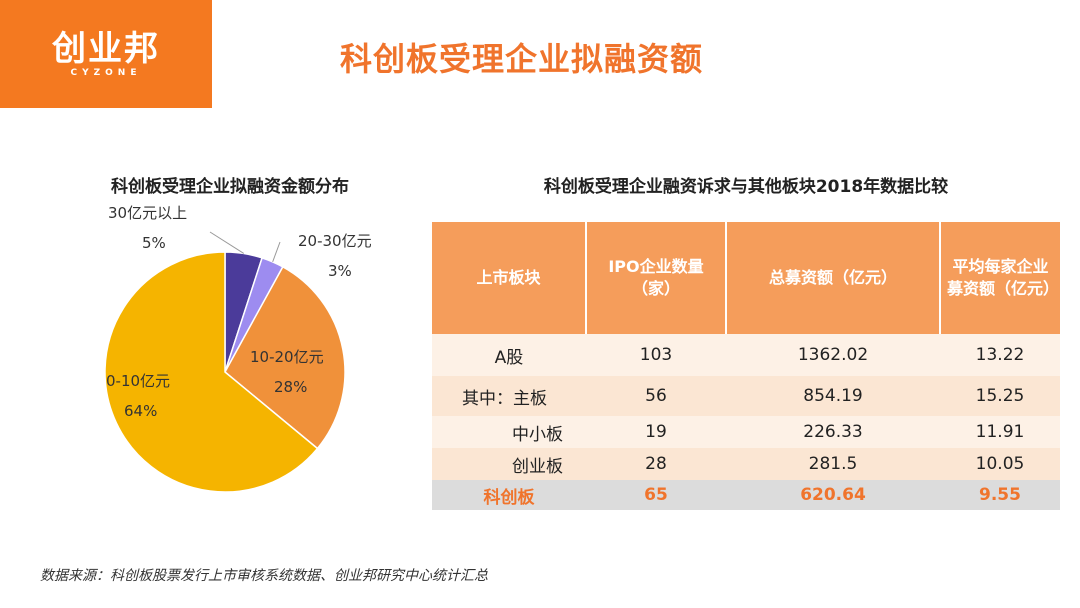  Describe the element at coordinates (1000, 355) in the screenshot. I see `table-cell: 13.22` at that location.